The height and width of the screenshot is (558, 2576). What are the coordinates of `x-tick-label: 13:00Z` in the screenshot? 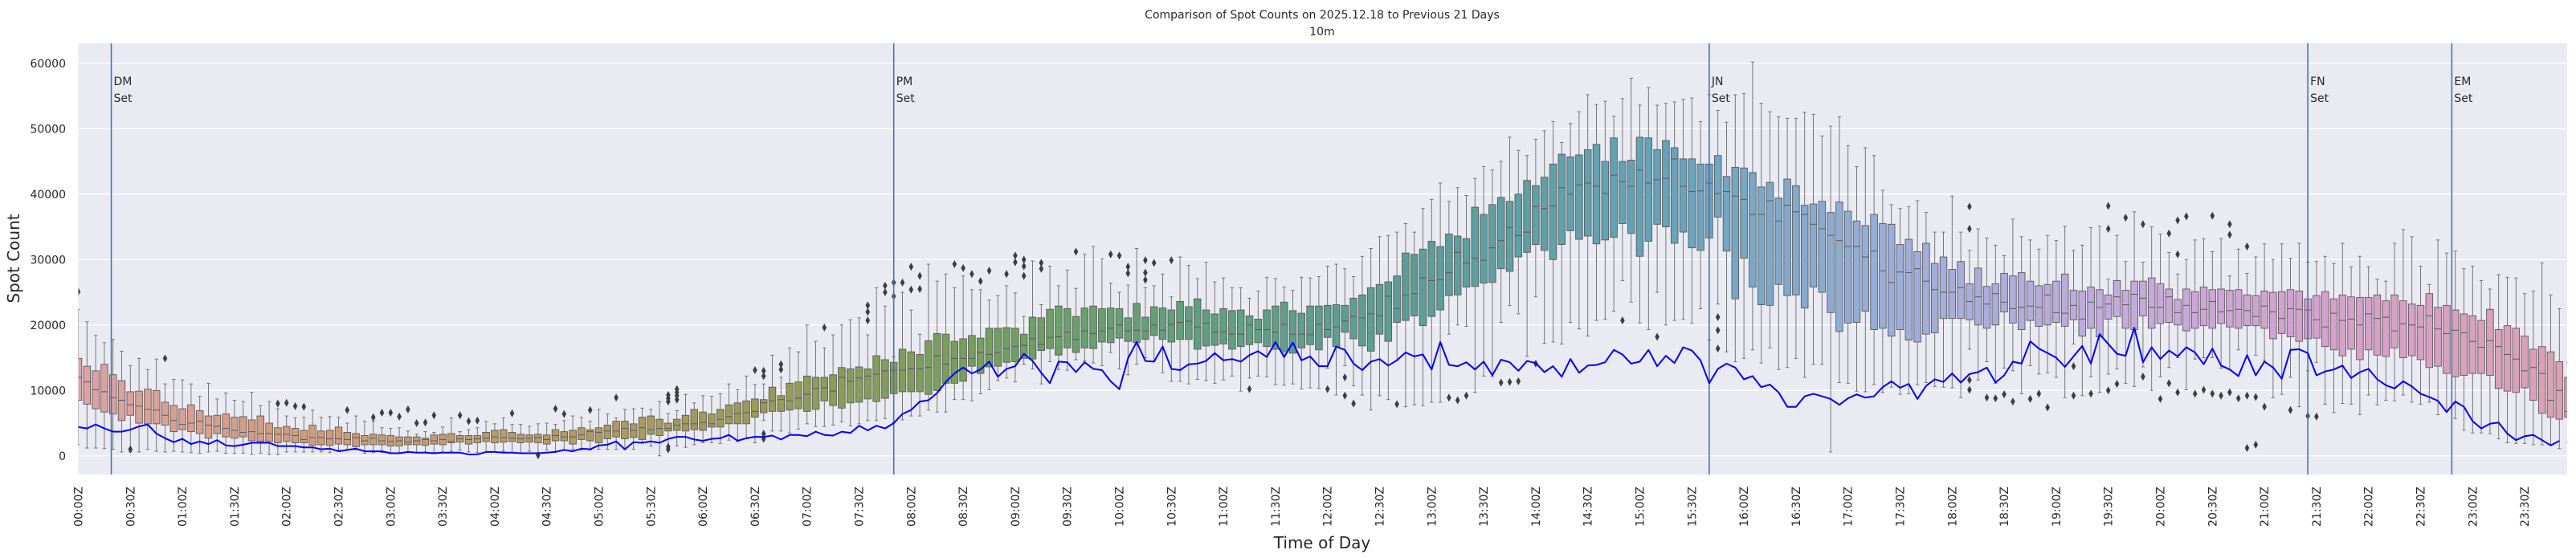 It's located at (1432, 507).